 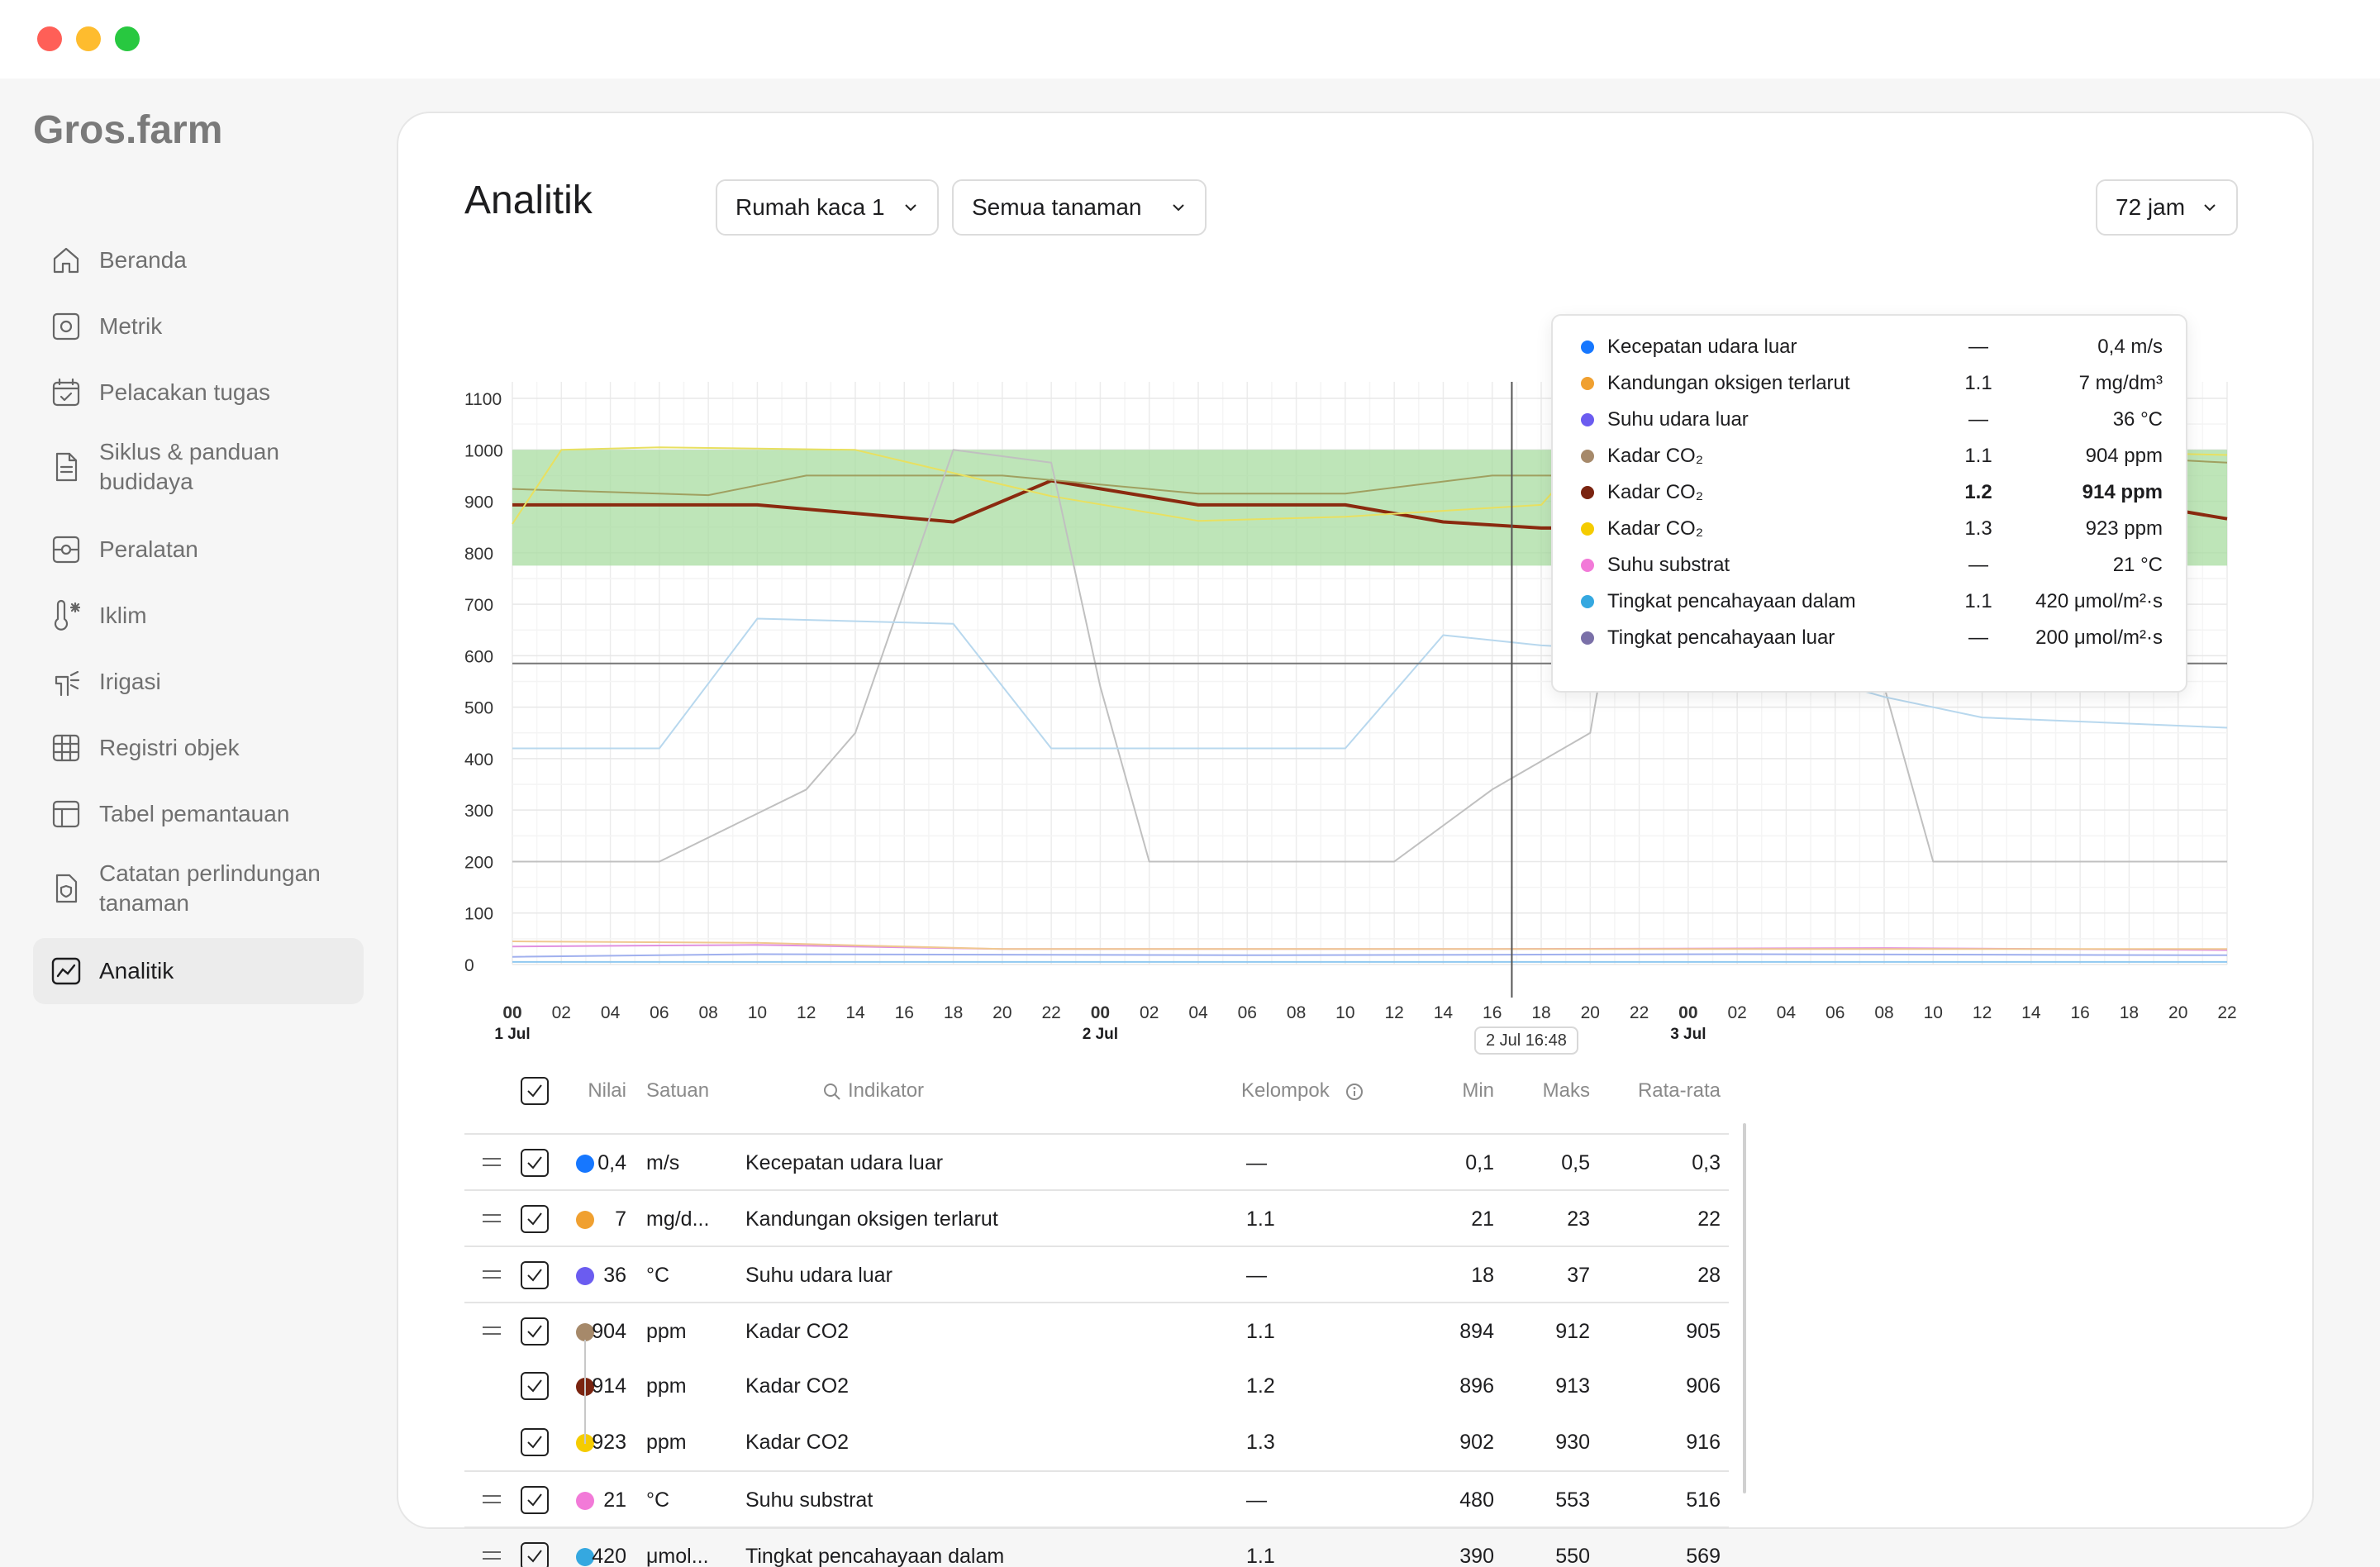 I want to click on page-title: Analitik, so click(x=528, y=200).